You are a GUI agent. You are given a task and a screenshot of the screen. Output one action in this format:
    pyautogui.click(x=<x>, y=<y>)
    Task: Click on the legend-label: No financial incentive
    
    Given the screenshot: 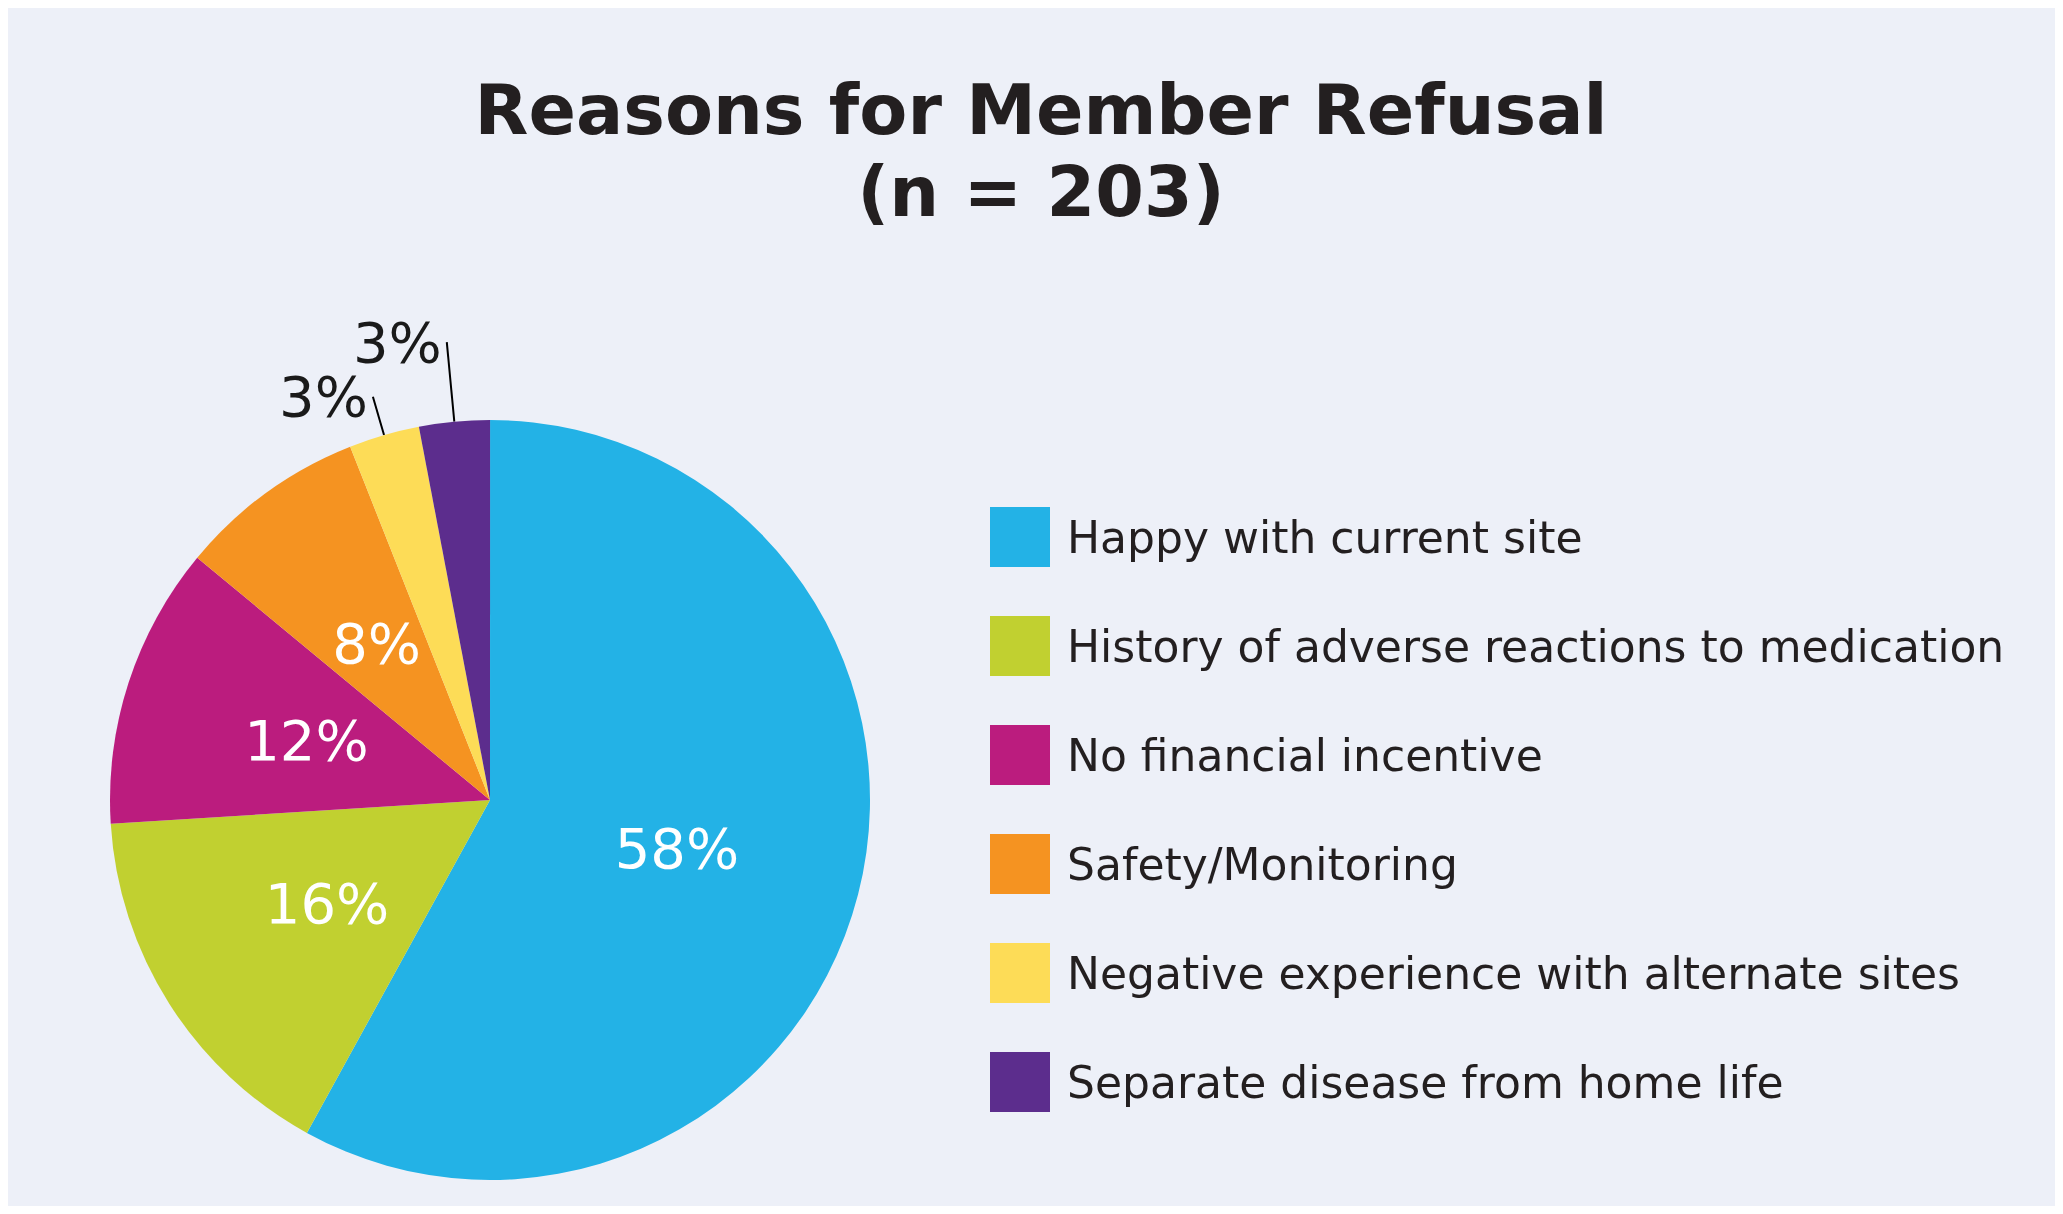 What is the action you would take?
    pyautogui.click(x=1305, y=755)
    